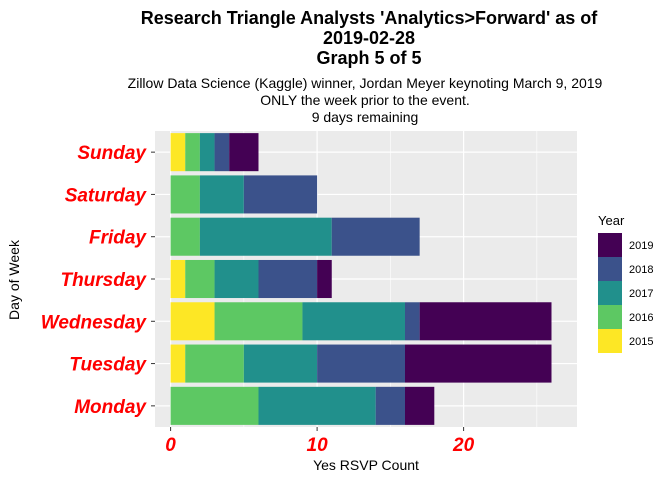 The height and width of the screenshot is (480, 672). I want to click on chart-title-line-3: Graph 5 of 5, so click(368, 58).